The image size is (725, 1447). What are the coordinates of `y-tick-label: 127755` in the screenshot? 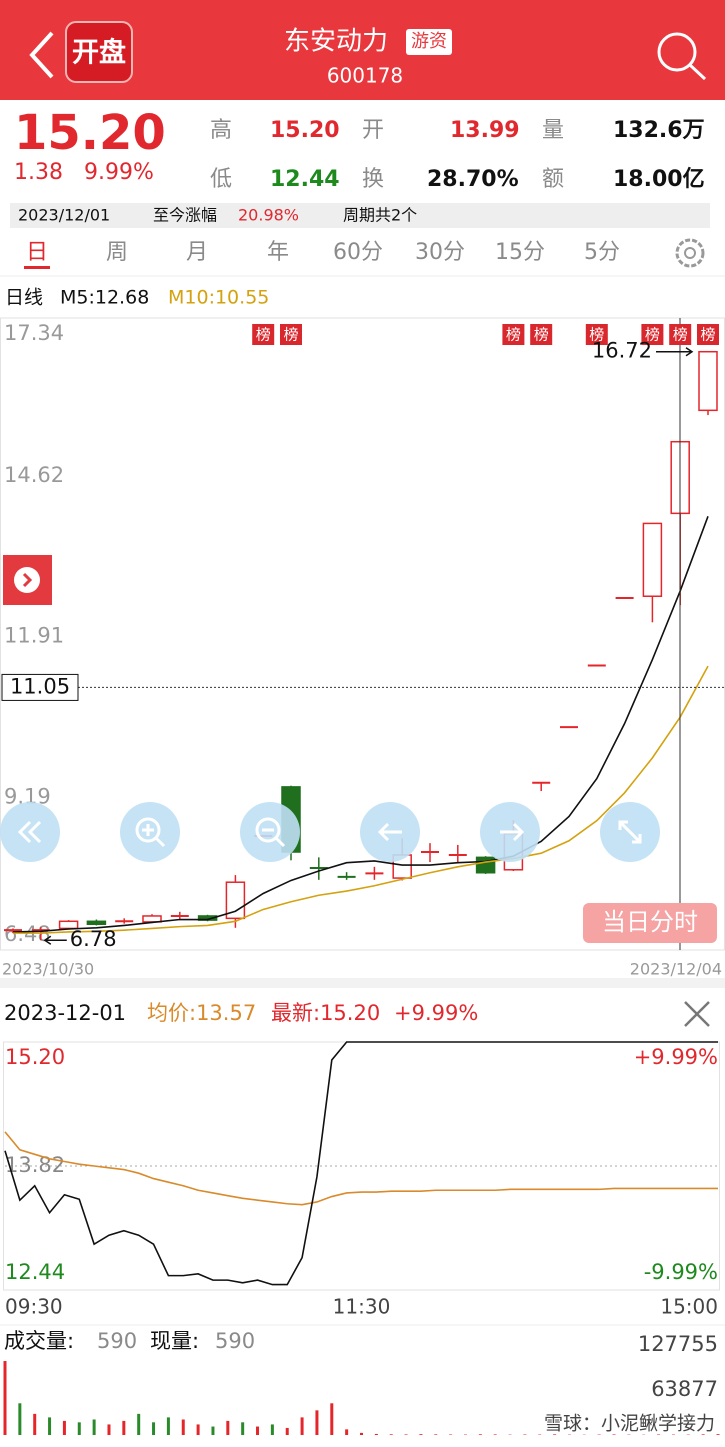 It's located at (678, 1344).